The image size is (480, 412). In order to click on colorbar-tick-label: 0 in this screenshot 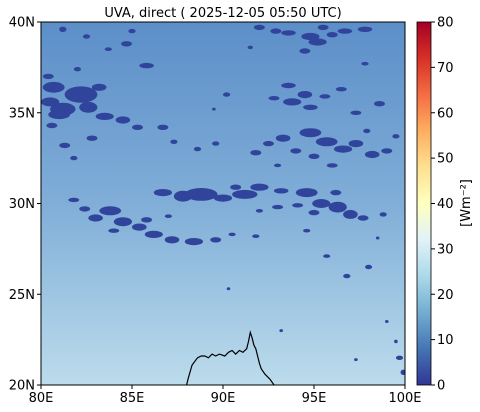, I will do `click(441, 386)`.